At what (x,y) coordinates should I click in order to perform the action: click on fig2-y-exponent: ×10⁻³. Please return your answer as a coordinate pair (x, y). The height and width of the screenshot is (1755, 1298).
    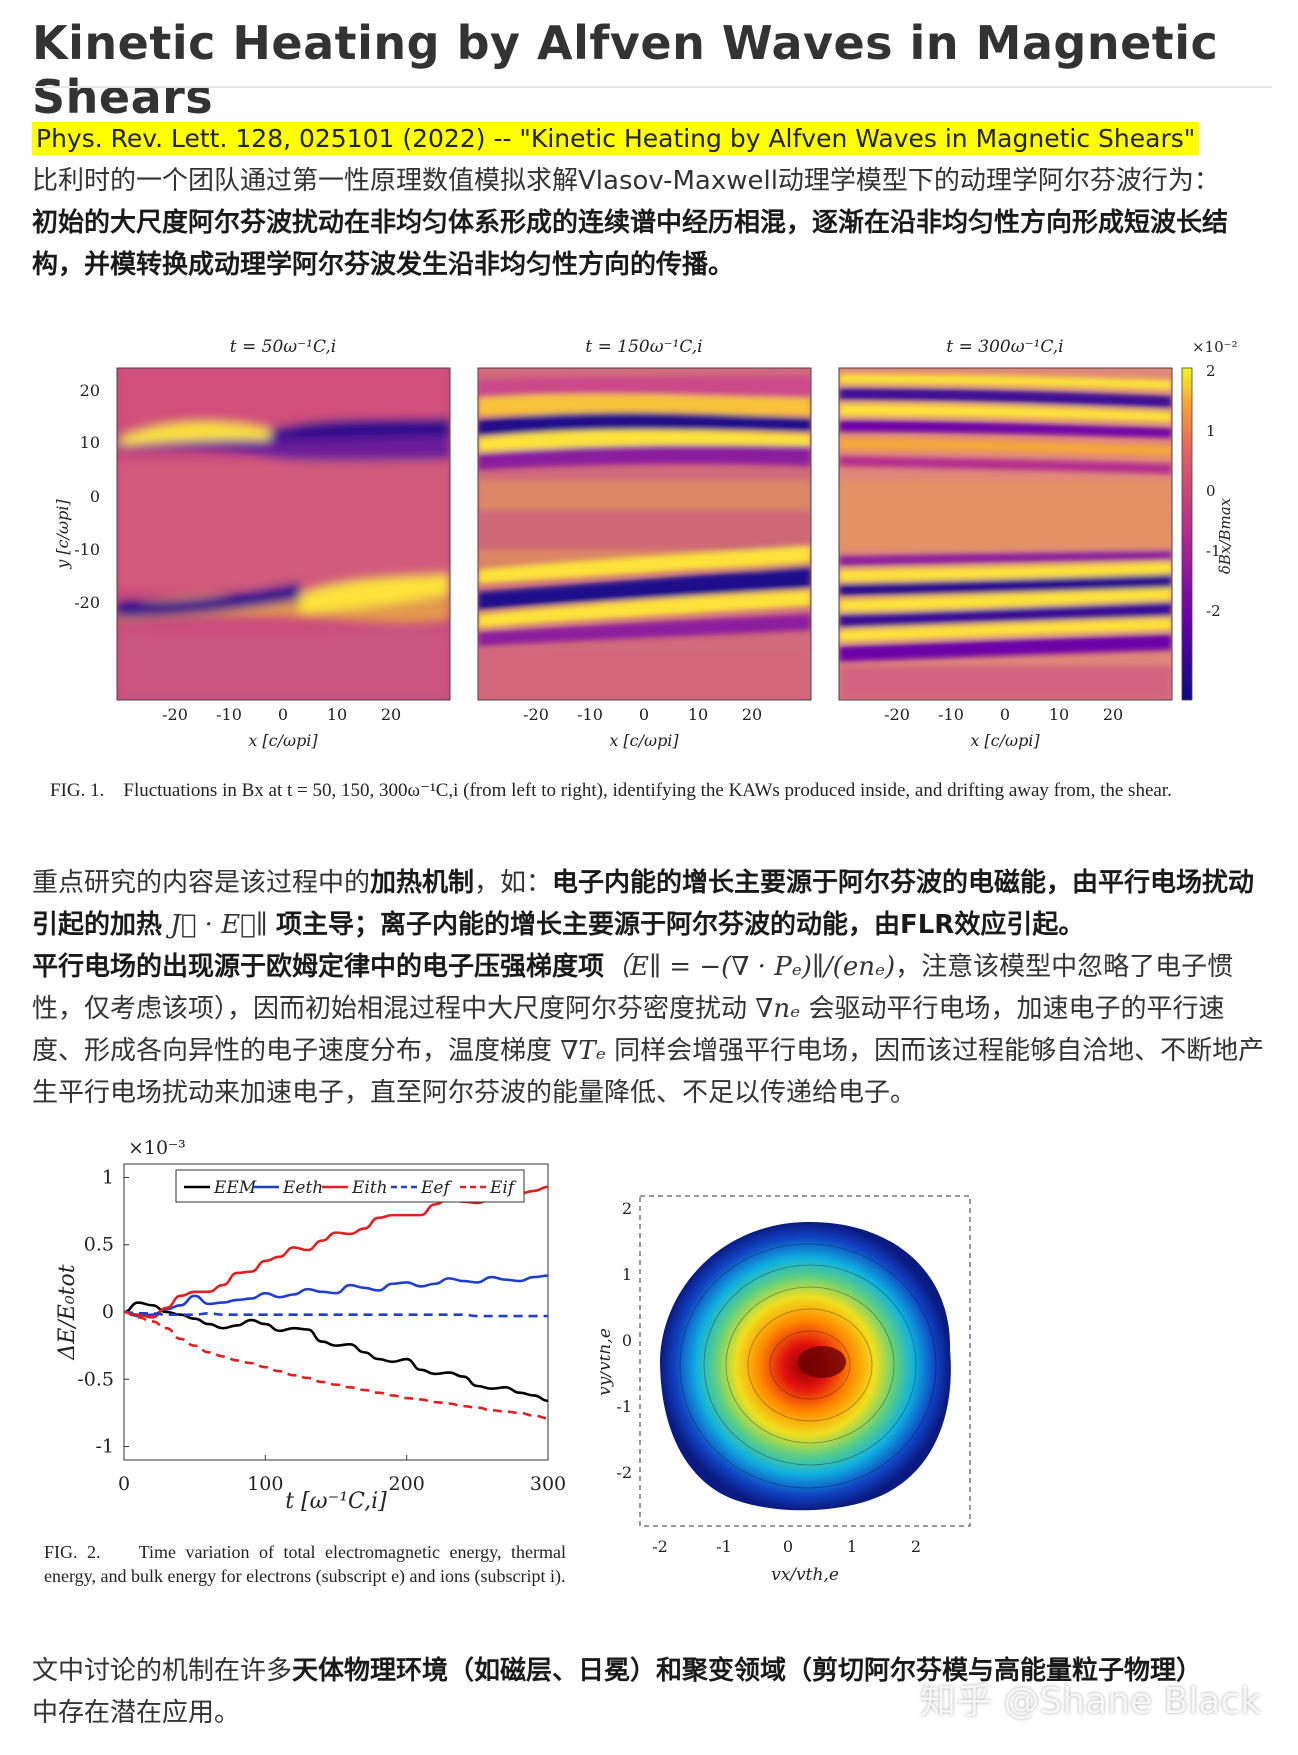
    Looking at the image, I should click on (157, 1148).